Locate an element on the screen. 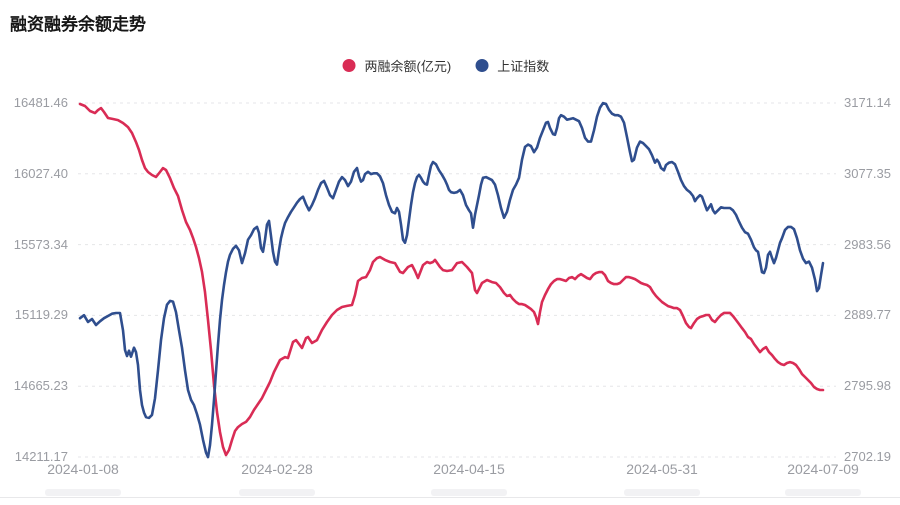  right-axis-tick: 2889.77 is located at coordinates (867, 315).